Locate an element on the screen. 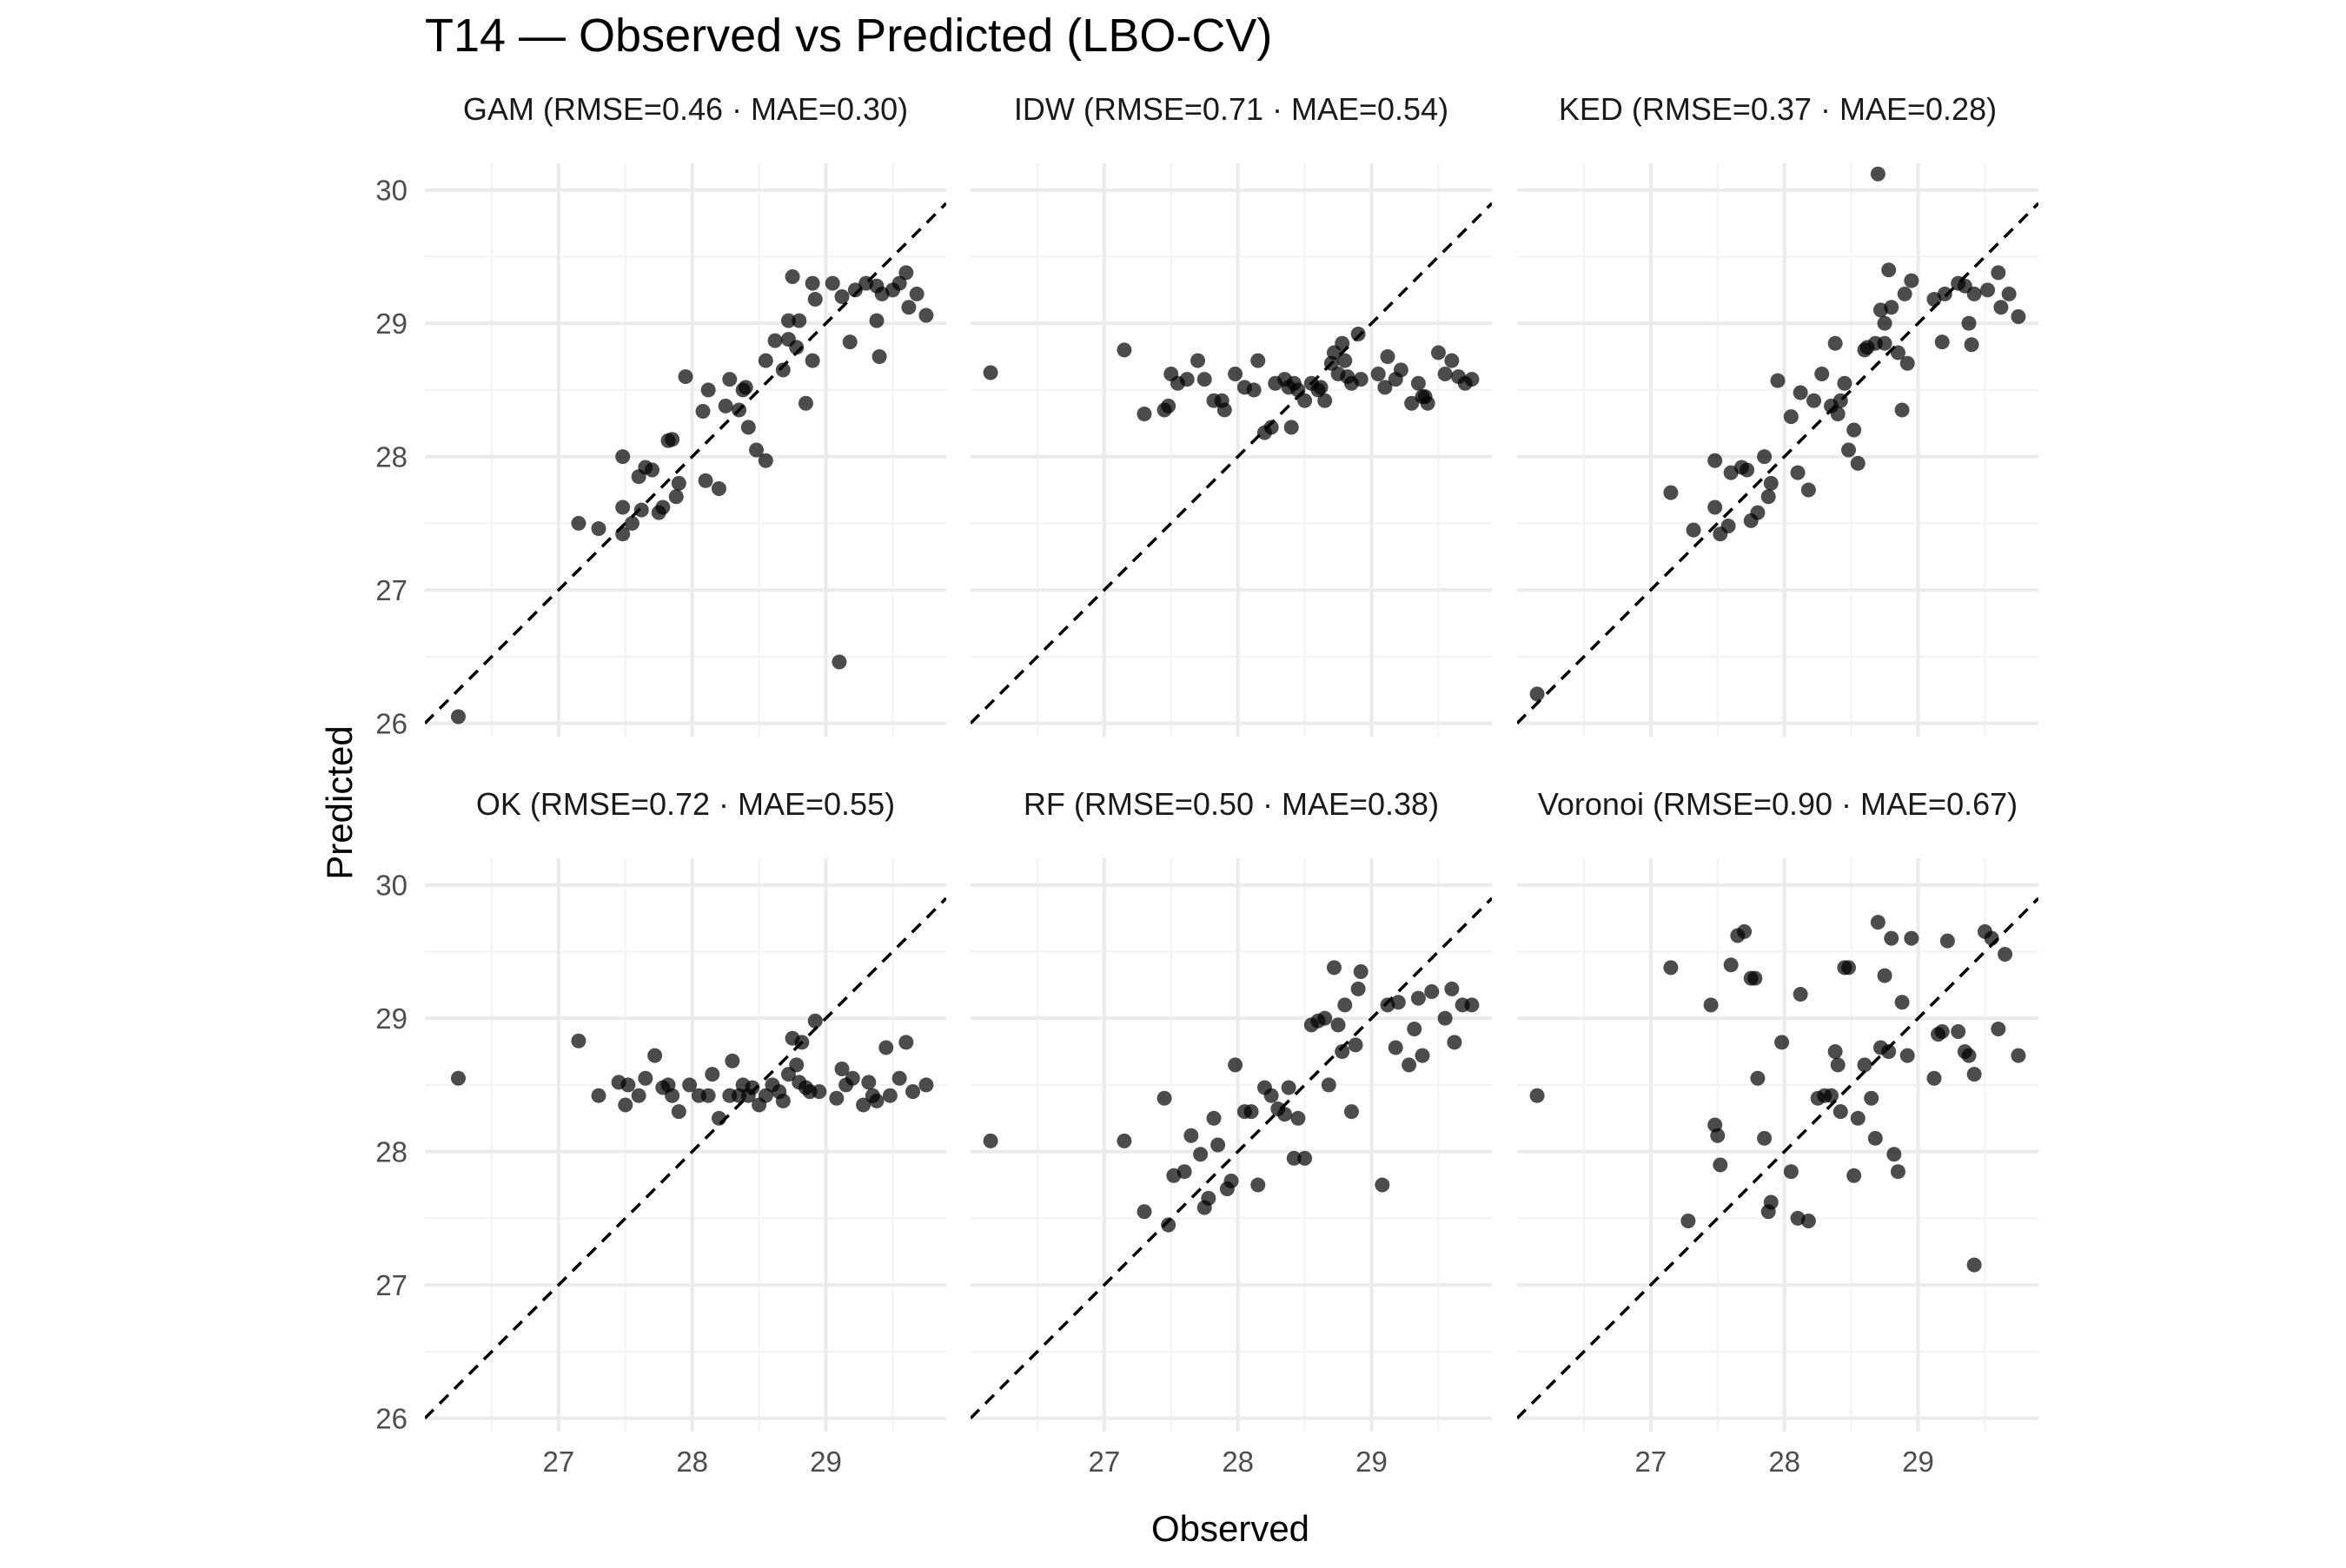 The width and height of the screenshot is (2346, 1568). panel-voronoi: Voronoi (RMSE=0.90 · MAE=0.67) 27 28 29 is located at coordinates (1778, 1132).